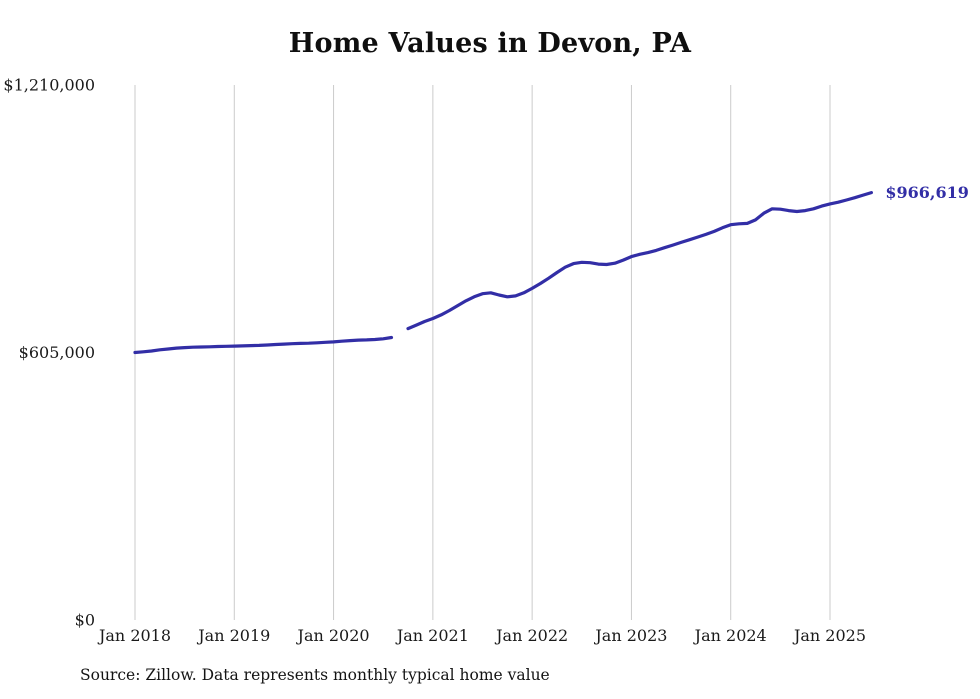  Describe the element at coordinates (490, 43) in the screenshot. I see `chart-title: Home Values in Devon, PA` at that location.